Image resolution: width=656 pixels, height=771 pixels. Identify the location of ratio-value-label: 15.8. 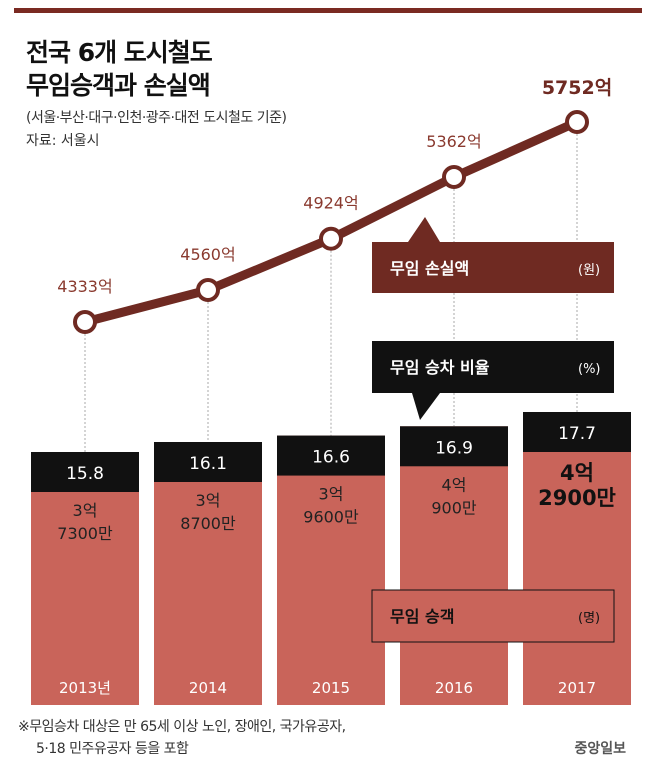
(85, 474).